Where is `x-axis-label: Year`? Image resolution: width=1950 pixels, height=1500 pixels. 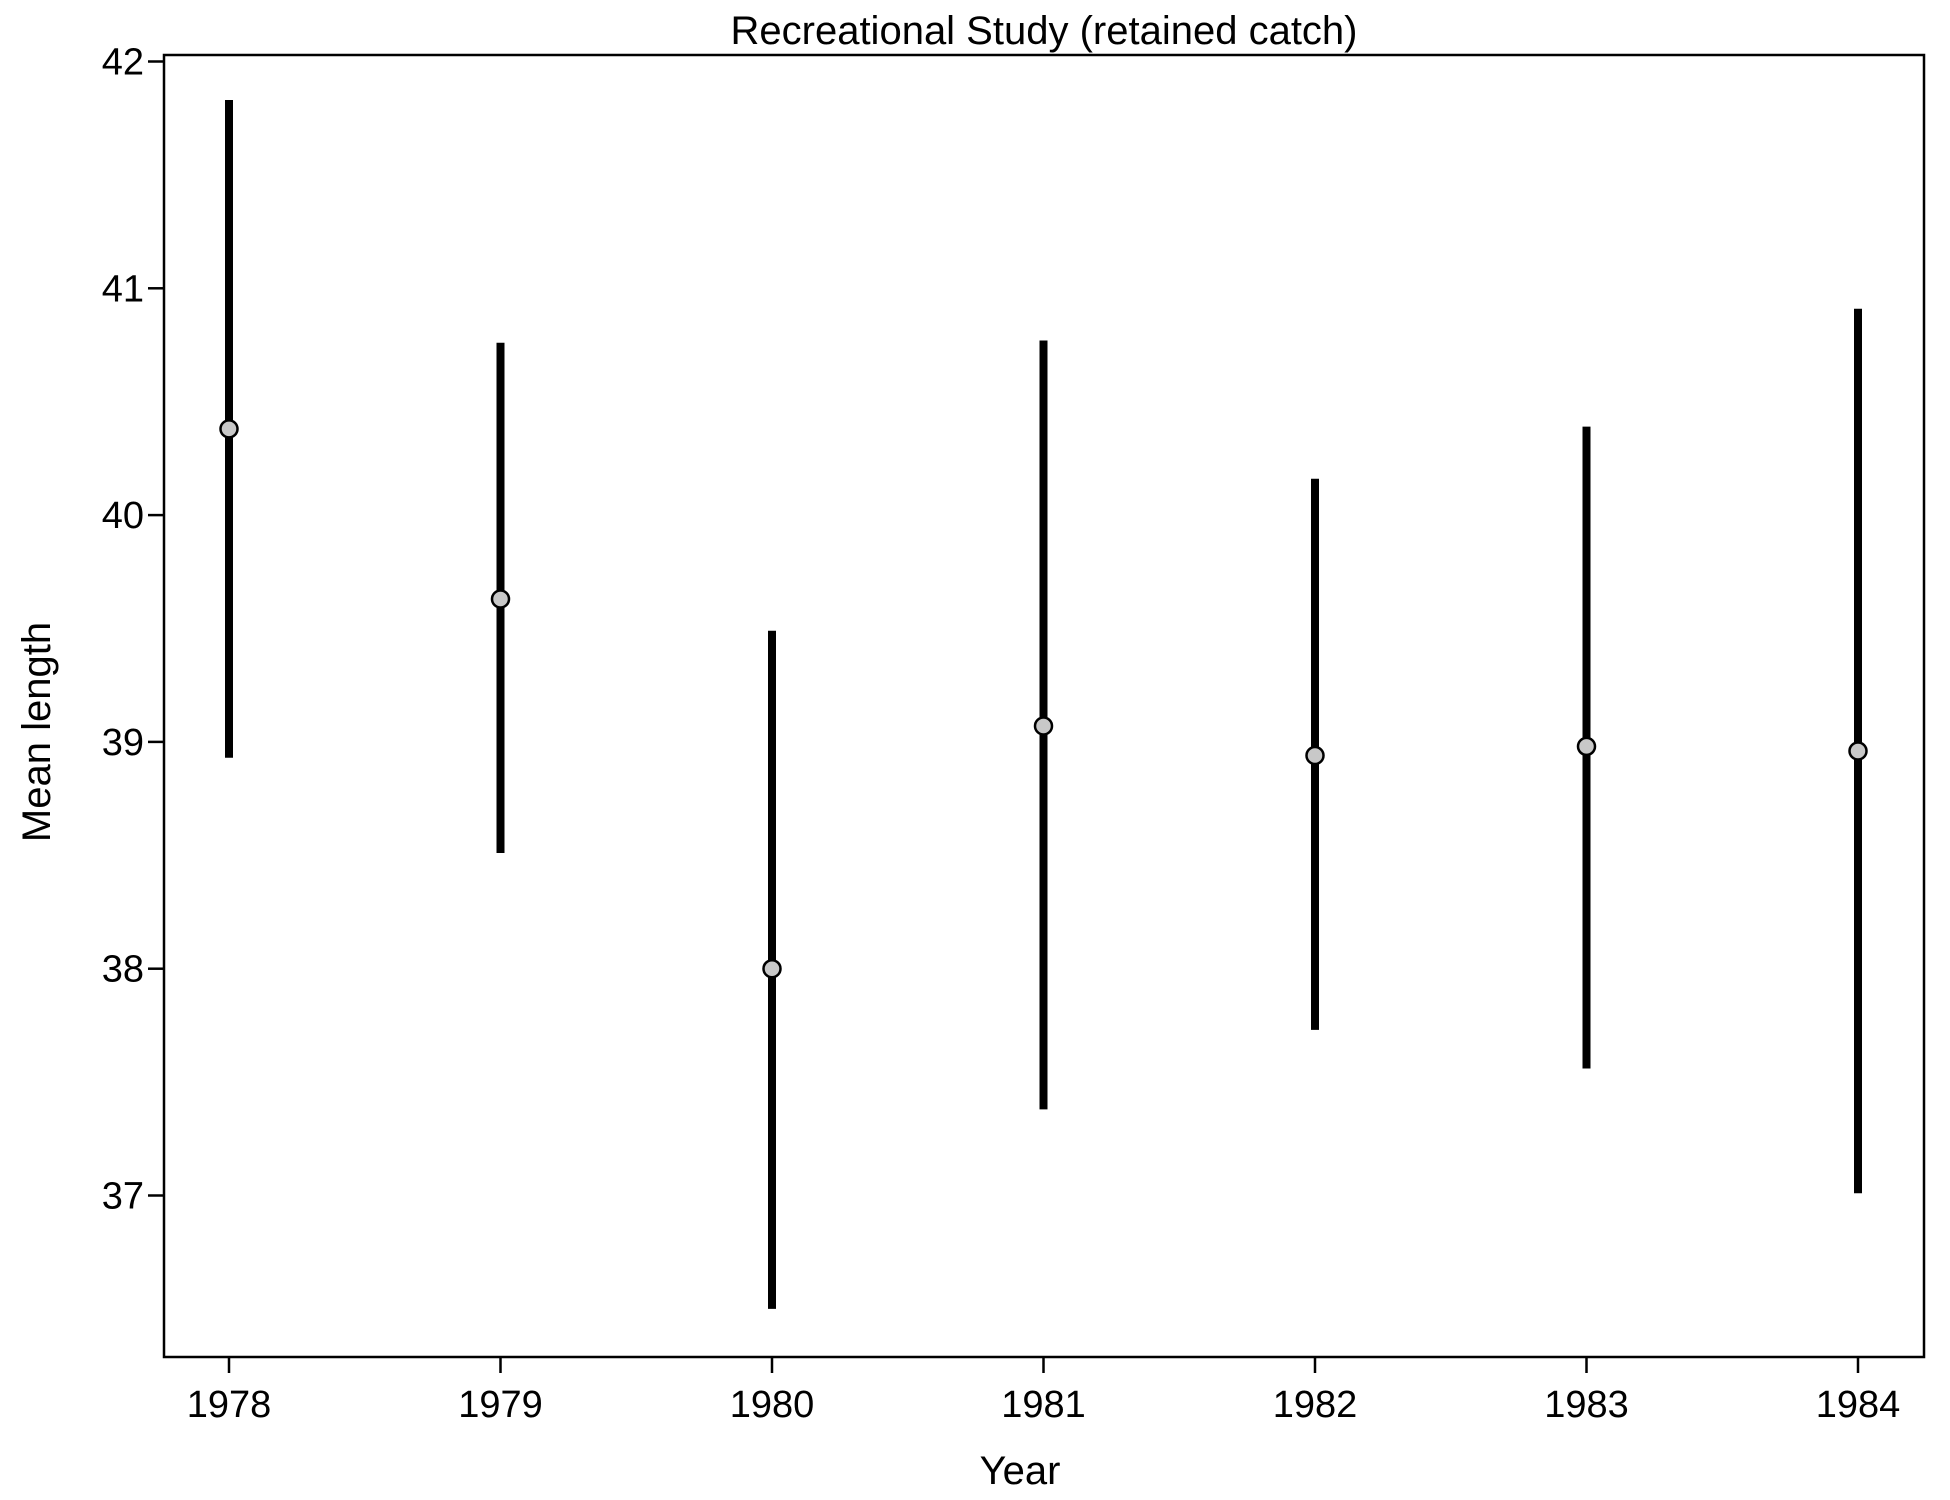
x-axis-label: Year is located at coordinates (1020, 1471).